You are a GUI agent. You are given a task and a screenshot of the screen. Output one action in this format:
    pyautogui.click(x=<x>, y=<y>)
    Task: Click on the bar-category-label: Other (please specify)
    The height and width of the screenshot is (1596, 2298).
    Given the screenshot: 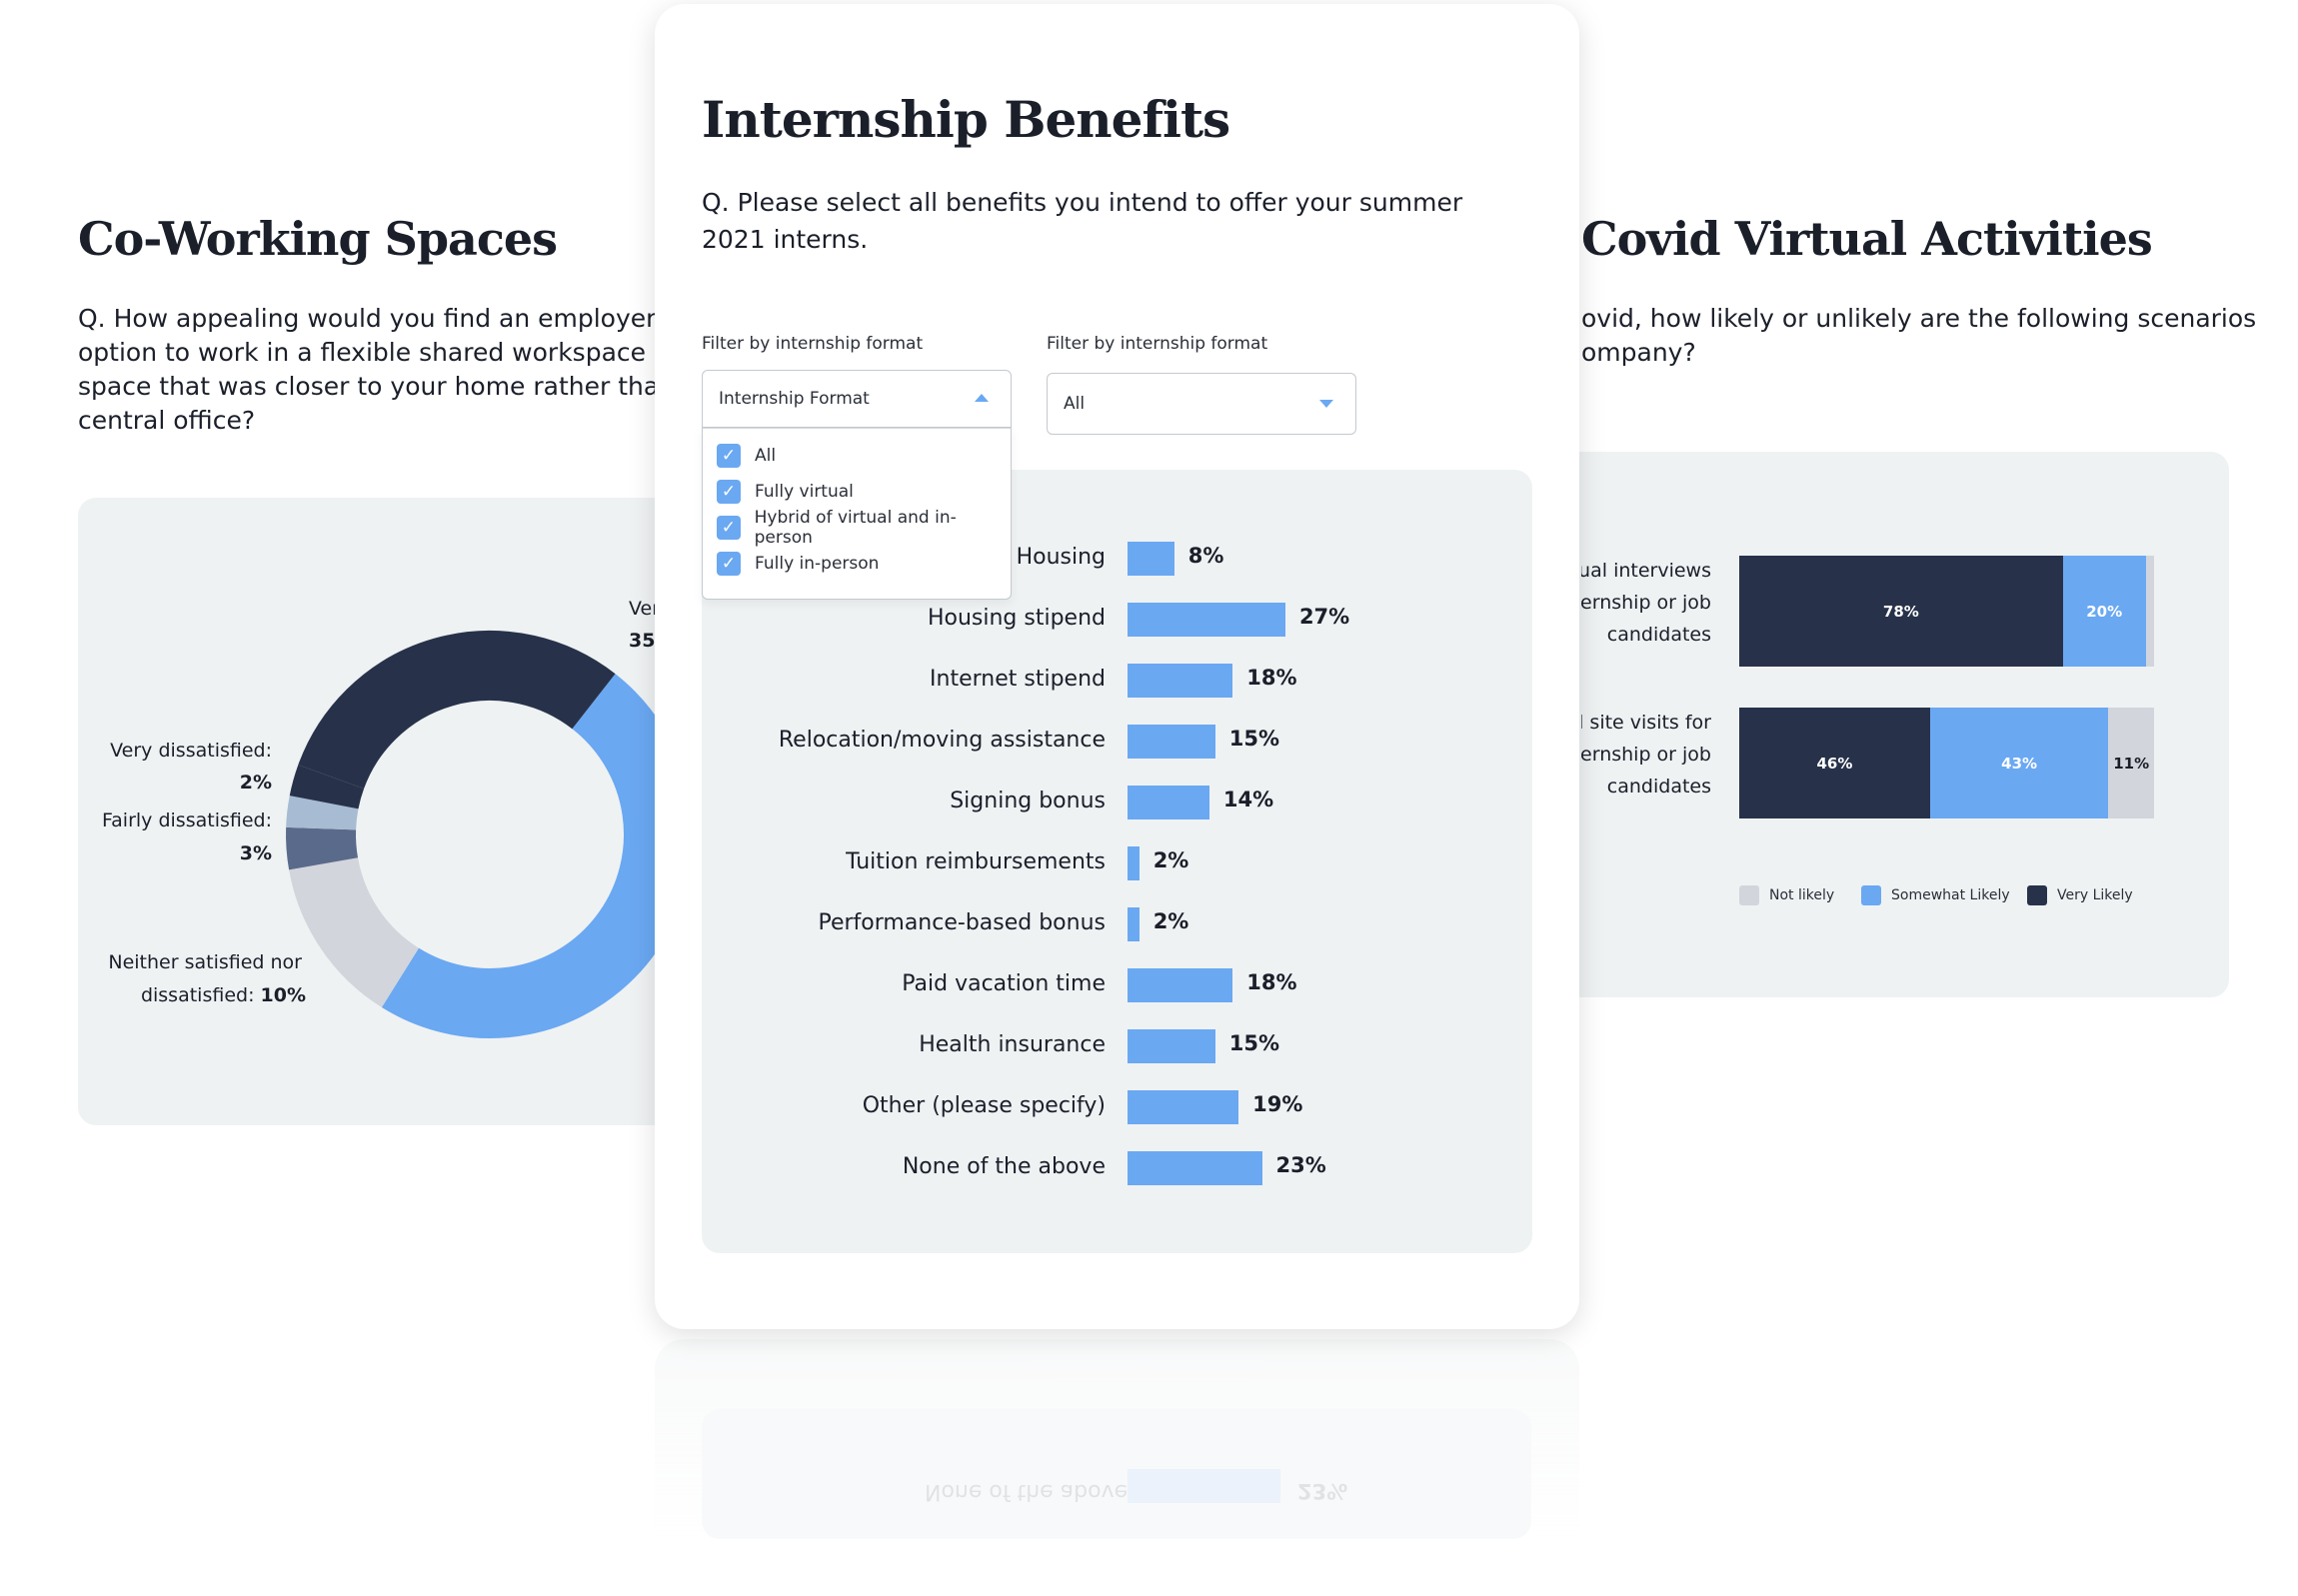 What is the action you would take?
    pyautogui.click(x=984, y=1105)
    